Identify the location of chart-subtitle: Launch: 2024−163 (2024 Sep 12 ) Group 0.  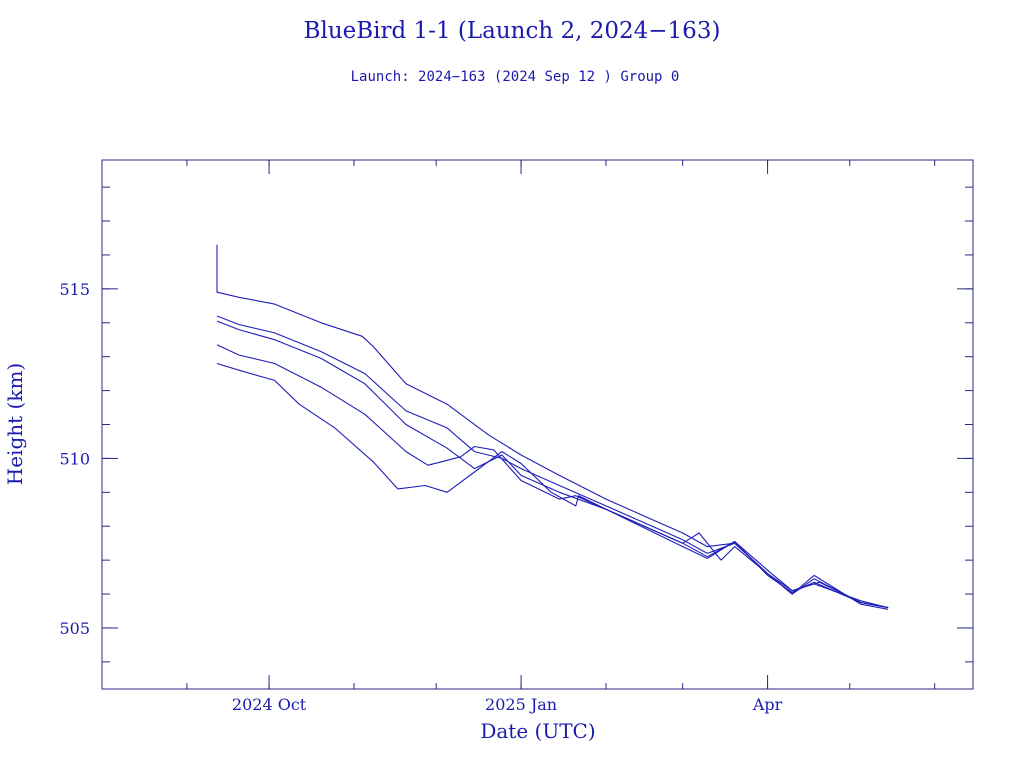
(515, 77).